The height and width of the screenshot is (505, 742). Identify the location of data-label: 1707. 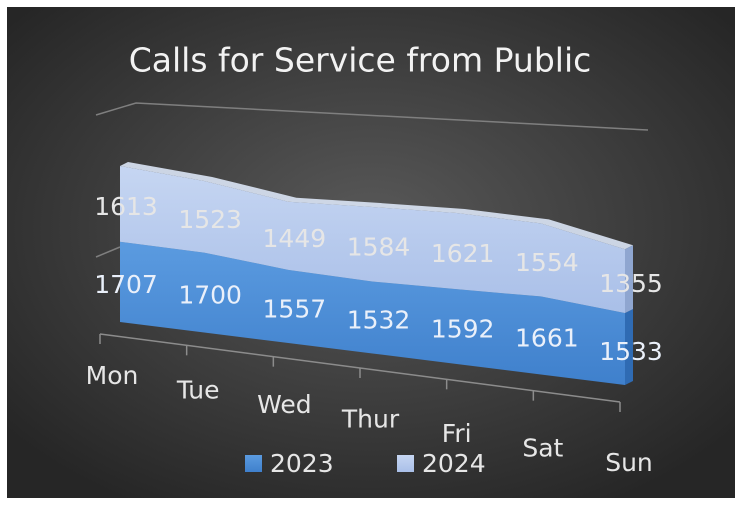
(126, 284).